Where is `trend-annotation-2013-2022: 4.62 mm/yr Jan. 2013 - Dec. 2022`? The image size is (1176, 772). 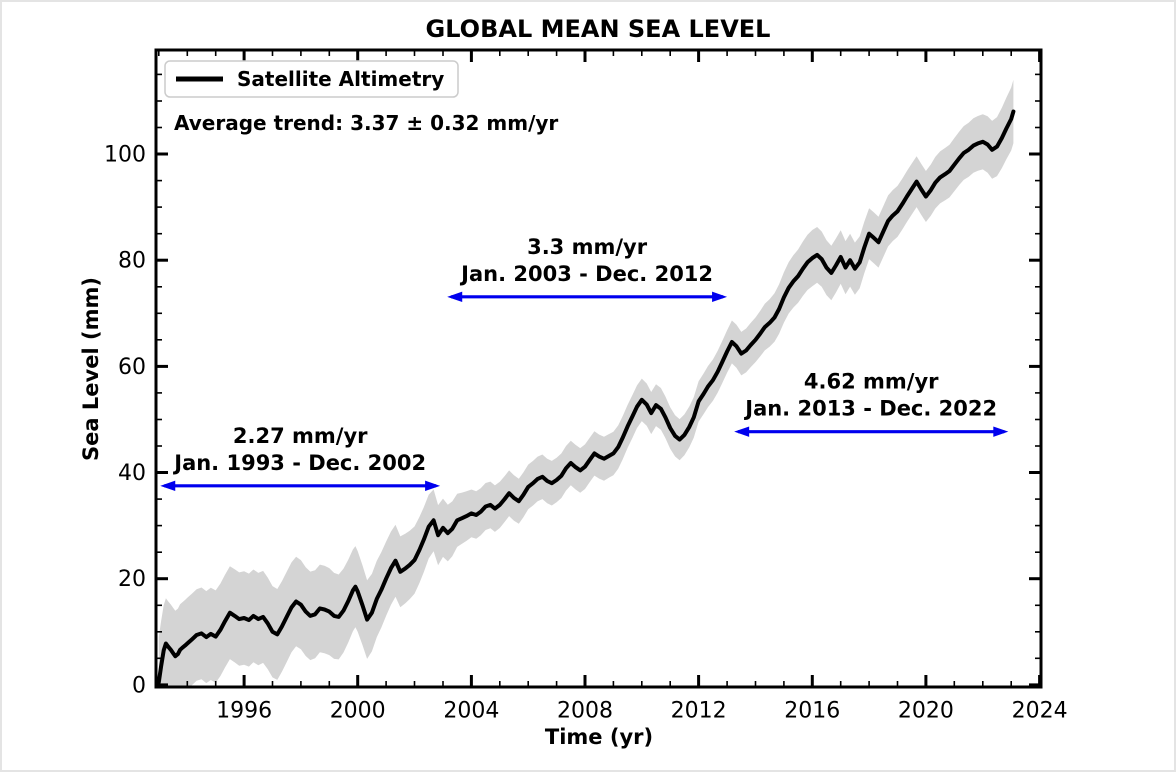
trend-annotation-2013-2022: 4.62 mm/yr Jan. 2013 - Dec. 2022 is located at coordinates (871, 403).